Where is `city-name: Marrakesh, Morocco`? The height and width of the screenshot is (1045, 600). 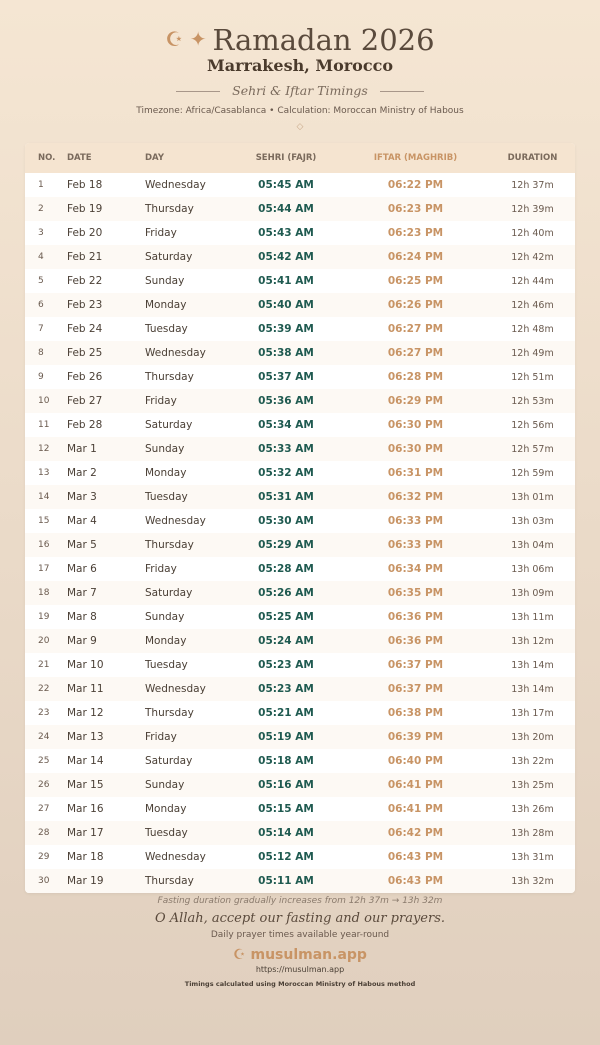
city-name: Marrakesh, Morocco is located at coordinates (300, 65).